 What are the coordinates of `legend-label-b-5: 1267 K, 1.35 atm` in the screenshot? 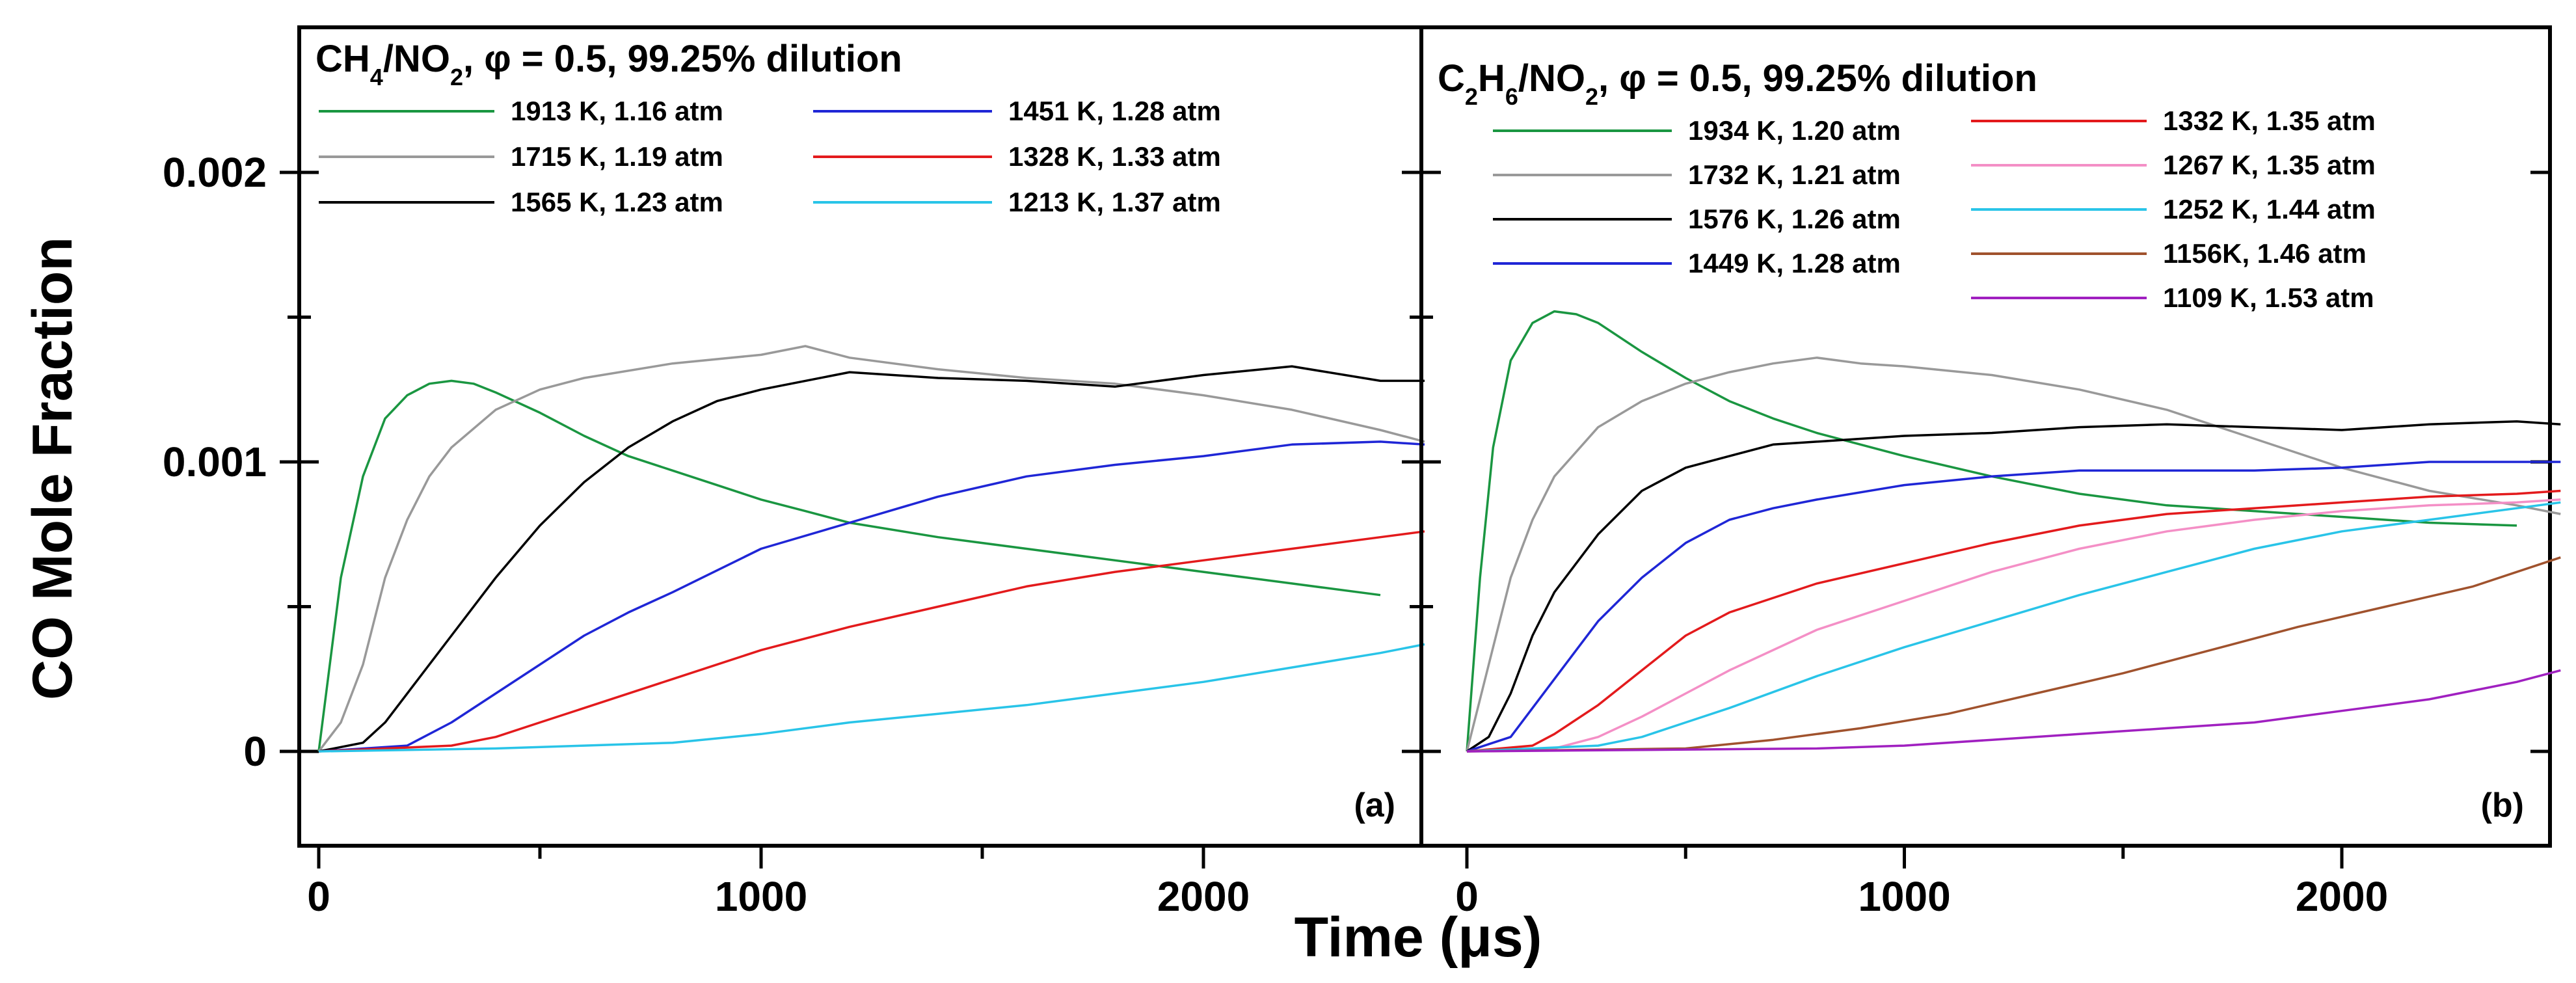 It's located at (2269, 165).